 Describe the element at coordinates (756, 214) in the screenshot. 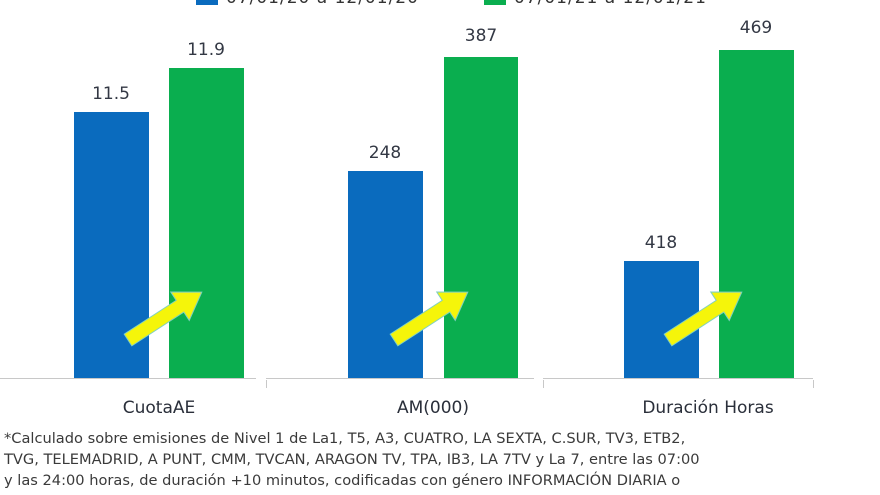

I see `bar-duracion-2021` at that location.